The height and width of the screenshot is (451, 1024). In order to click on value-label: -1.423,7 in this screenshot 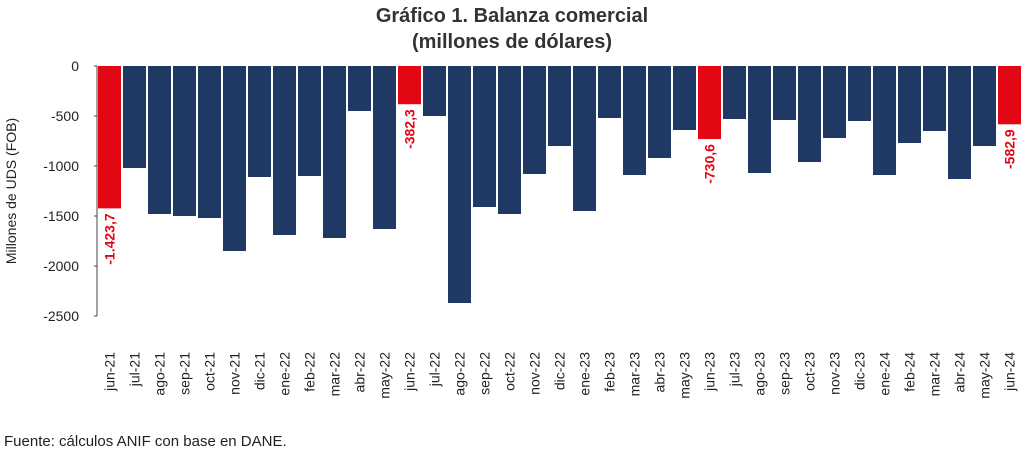, I will do `click(110, 239)`.